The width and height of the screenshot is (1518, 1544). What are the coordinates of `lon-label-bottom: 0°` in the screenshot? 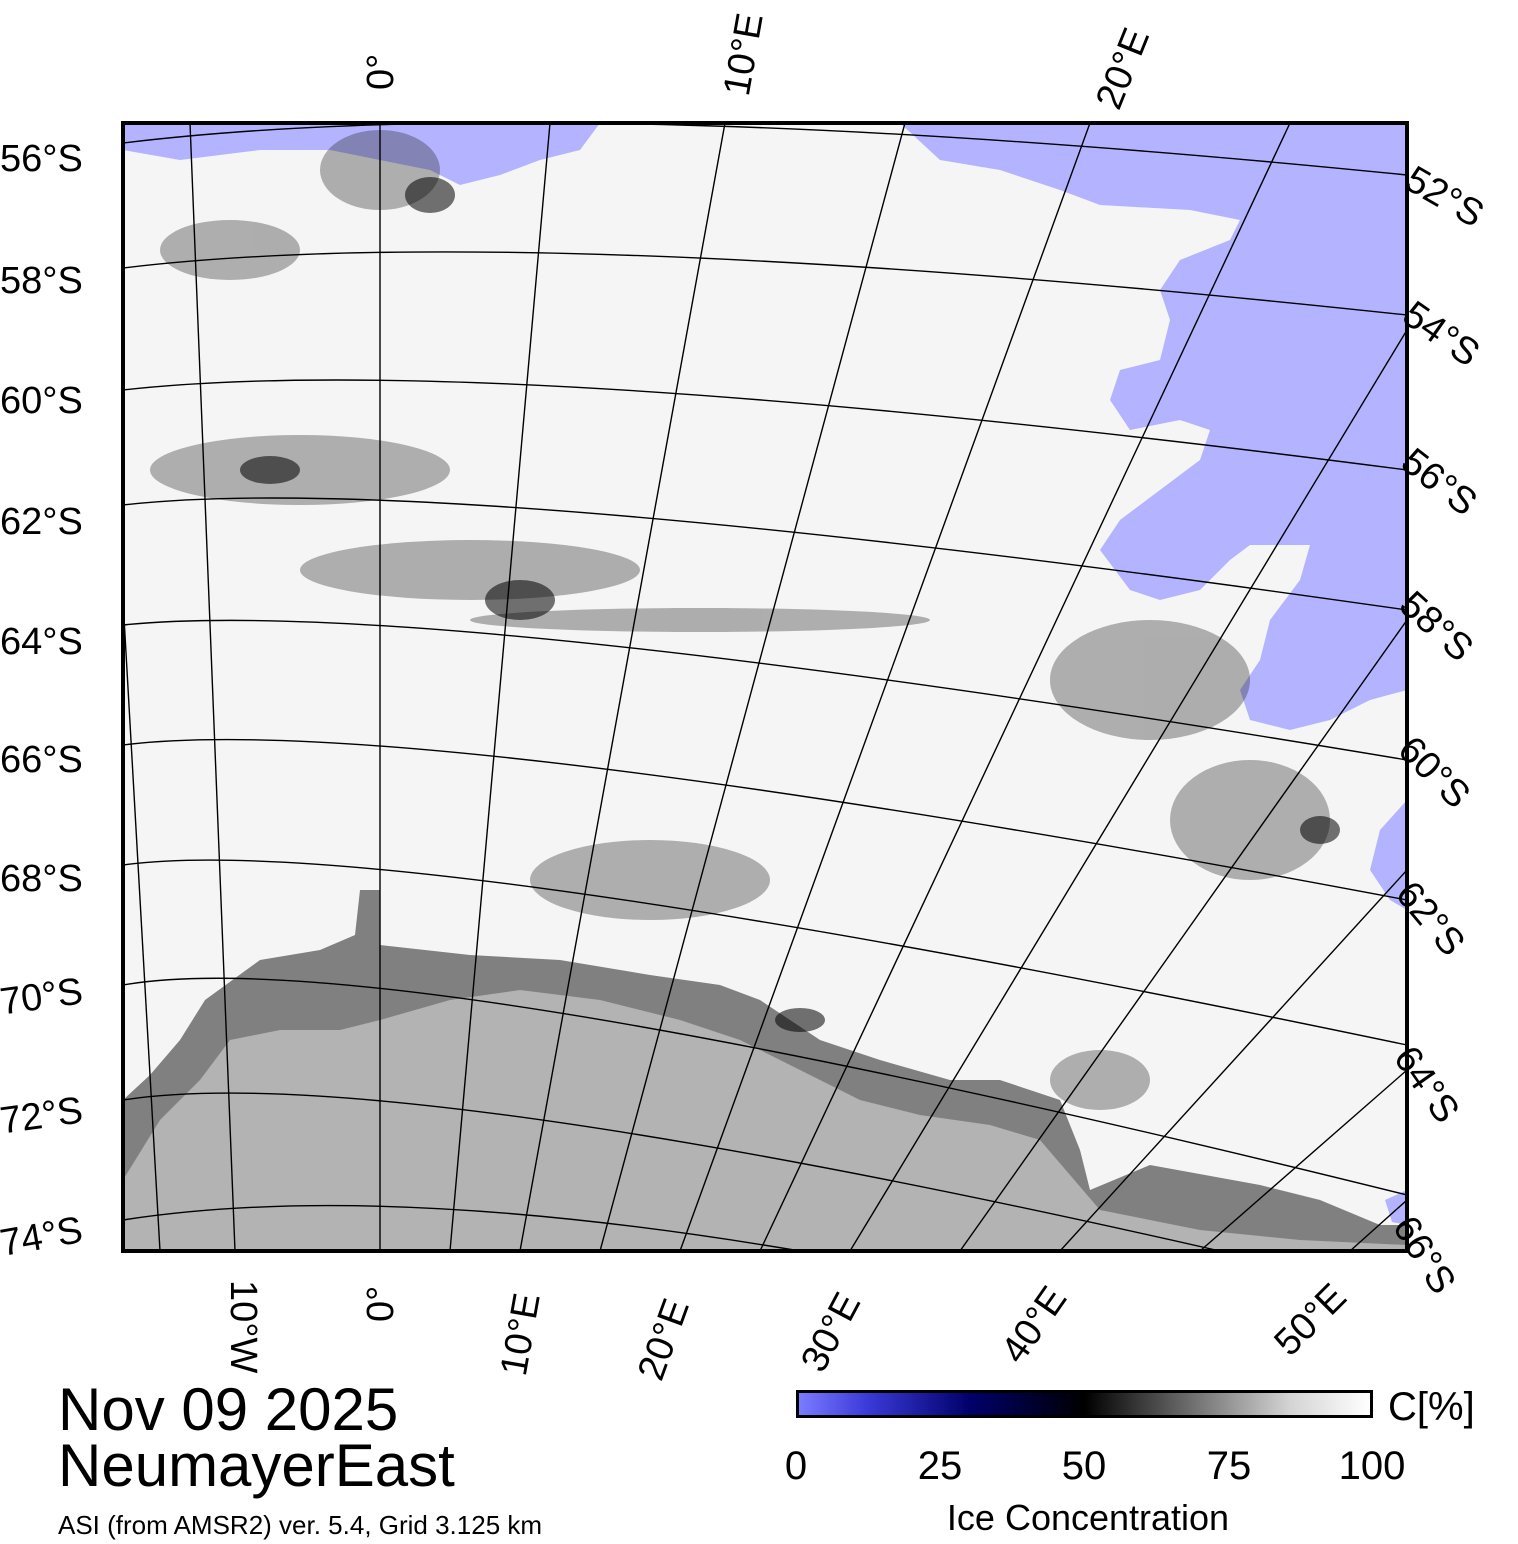 It's located at (381, 1303).